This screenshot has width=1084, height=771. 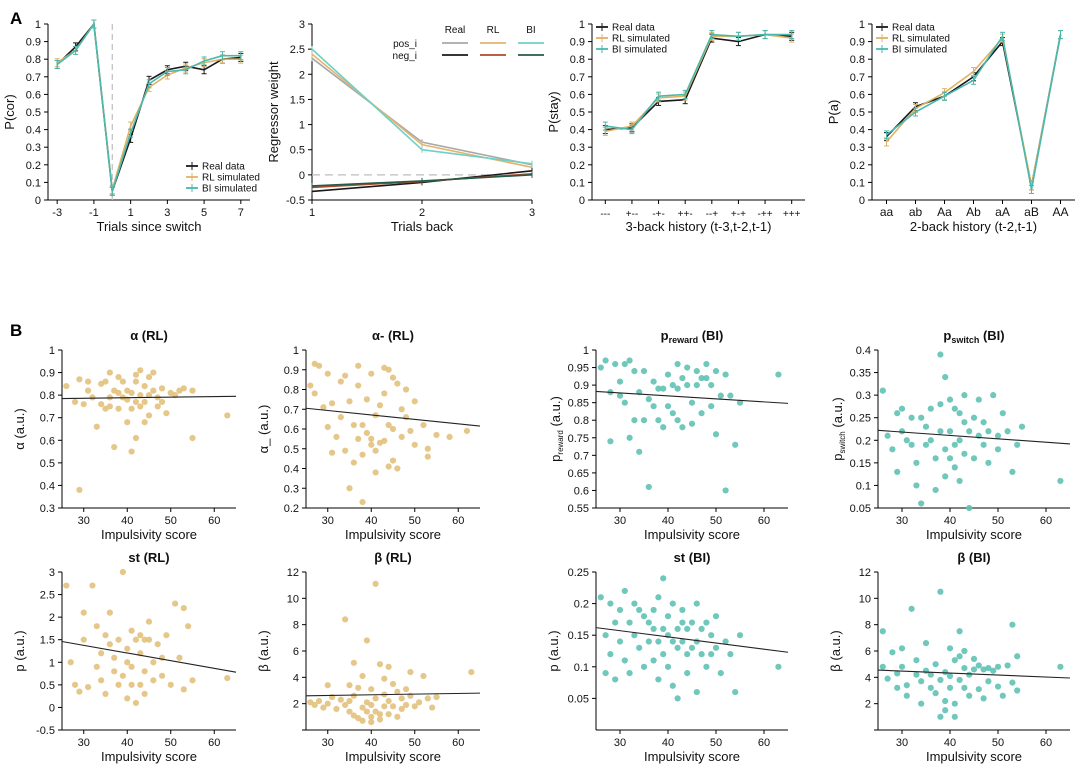 I want to click on y-tick-label: 4, so click(x=868, y=678).